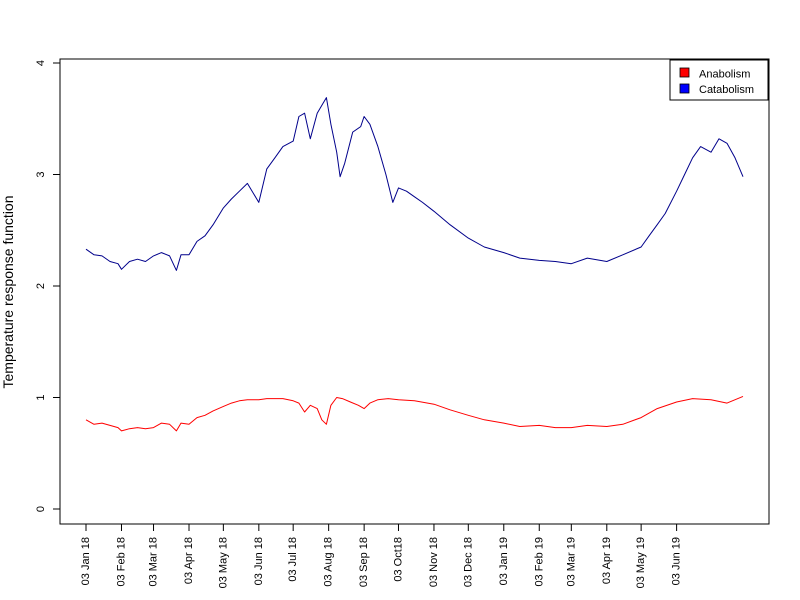 This screenshot has width=800, height=600. What do you see at coordinates (41, 509) in the screenshot?
I see `y-tick-label: 0` at bounding box center [41, 509].